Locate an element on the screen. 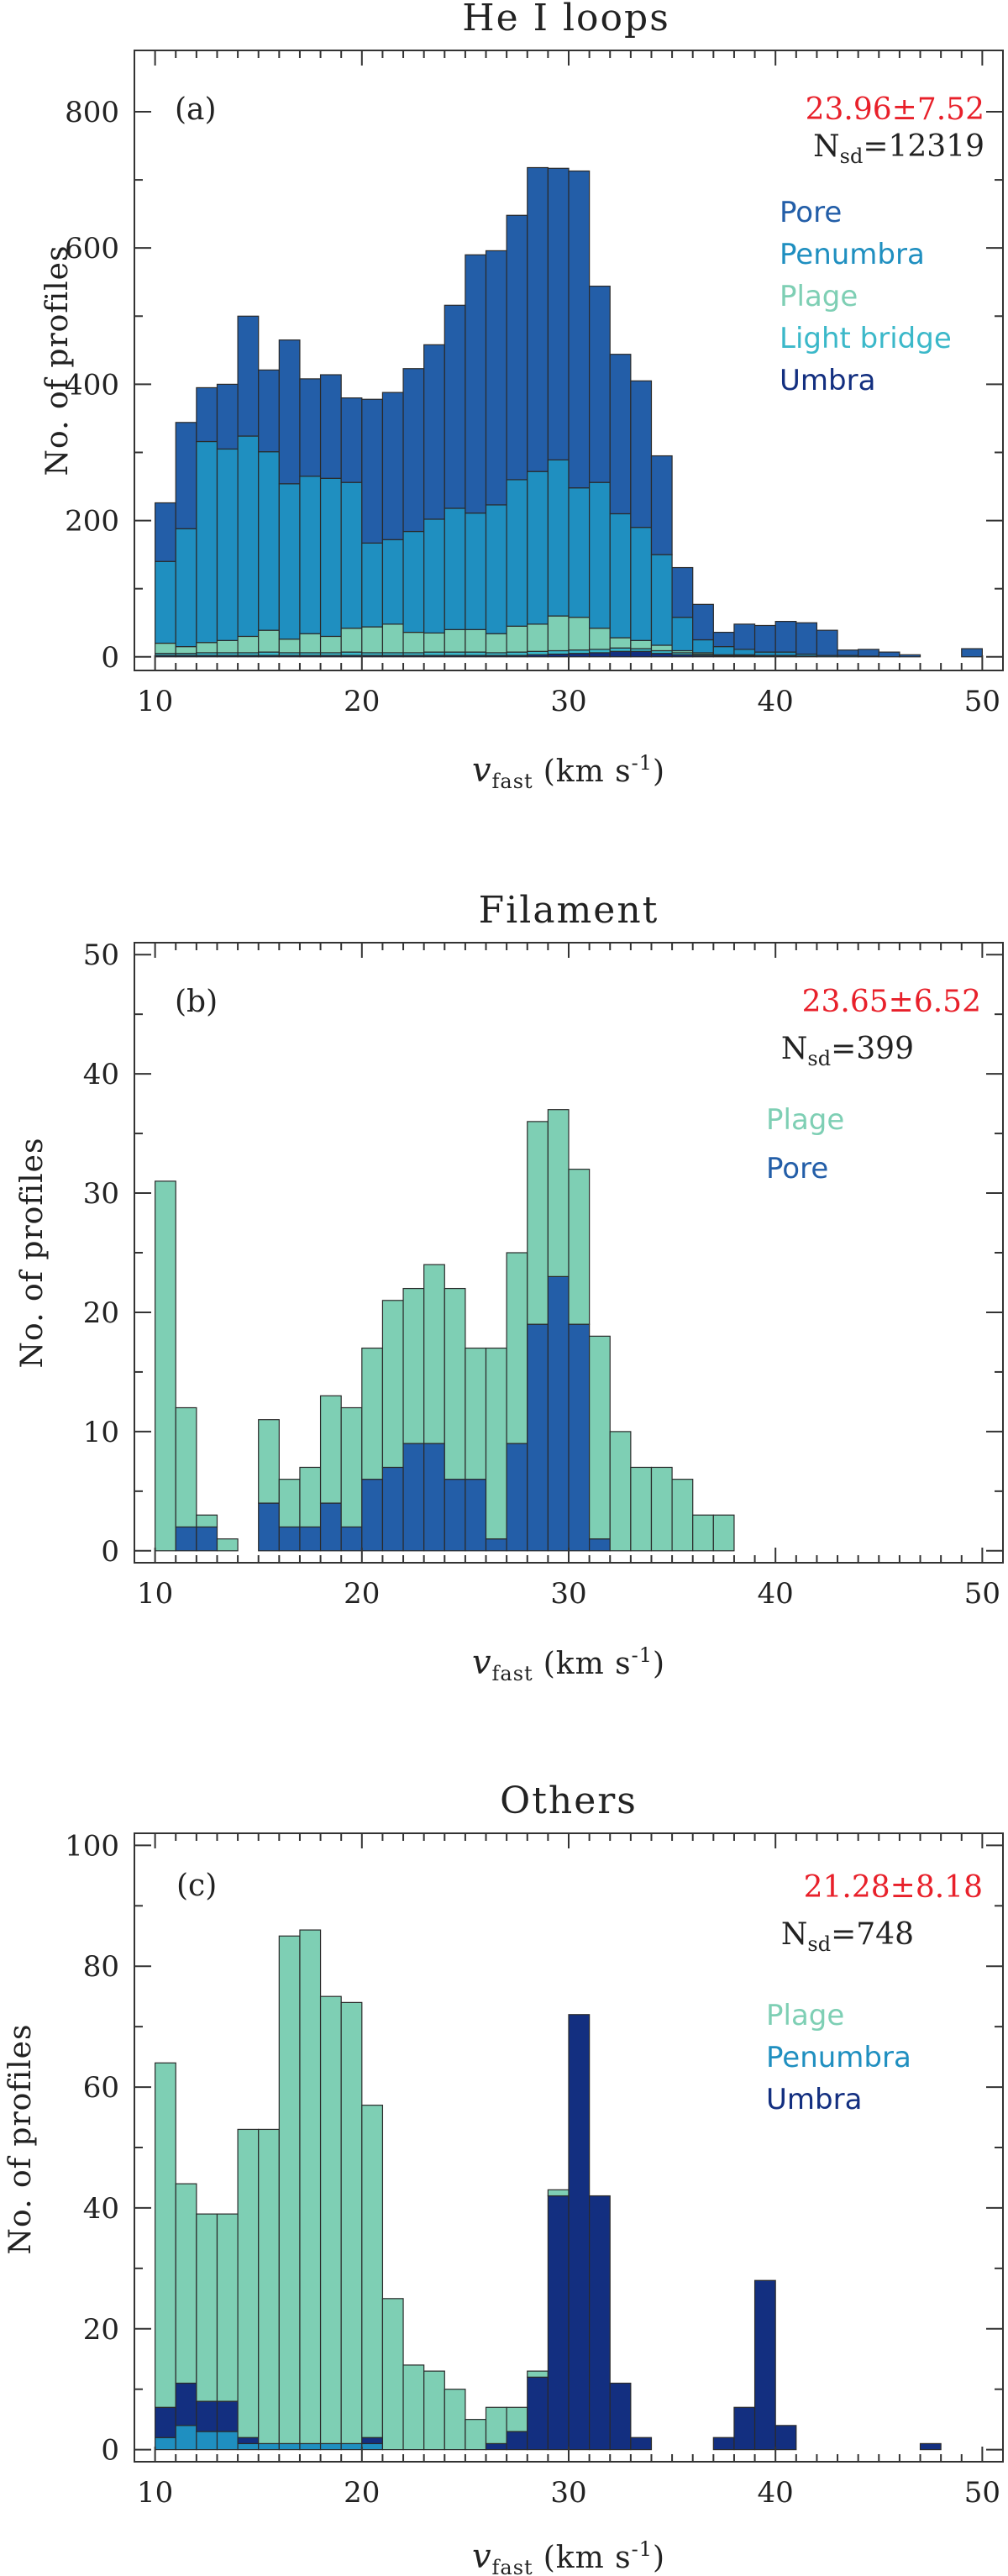  legend: Plage Pore is located at coordinates (805, 1144).